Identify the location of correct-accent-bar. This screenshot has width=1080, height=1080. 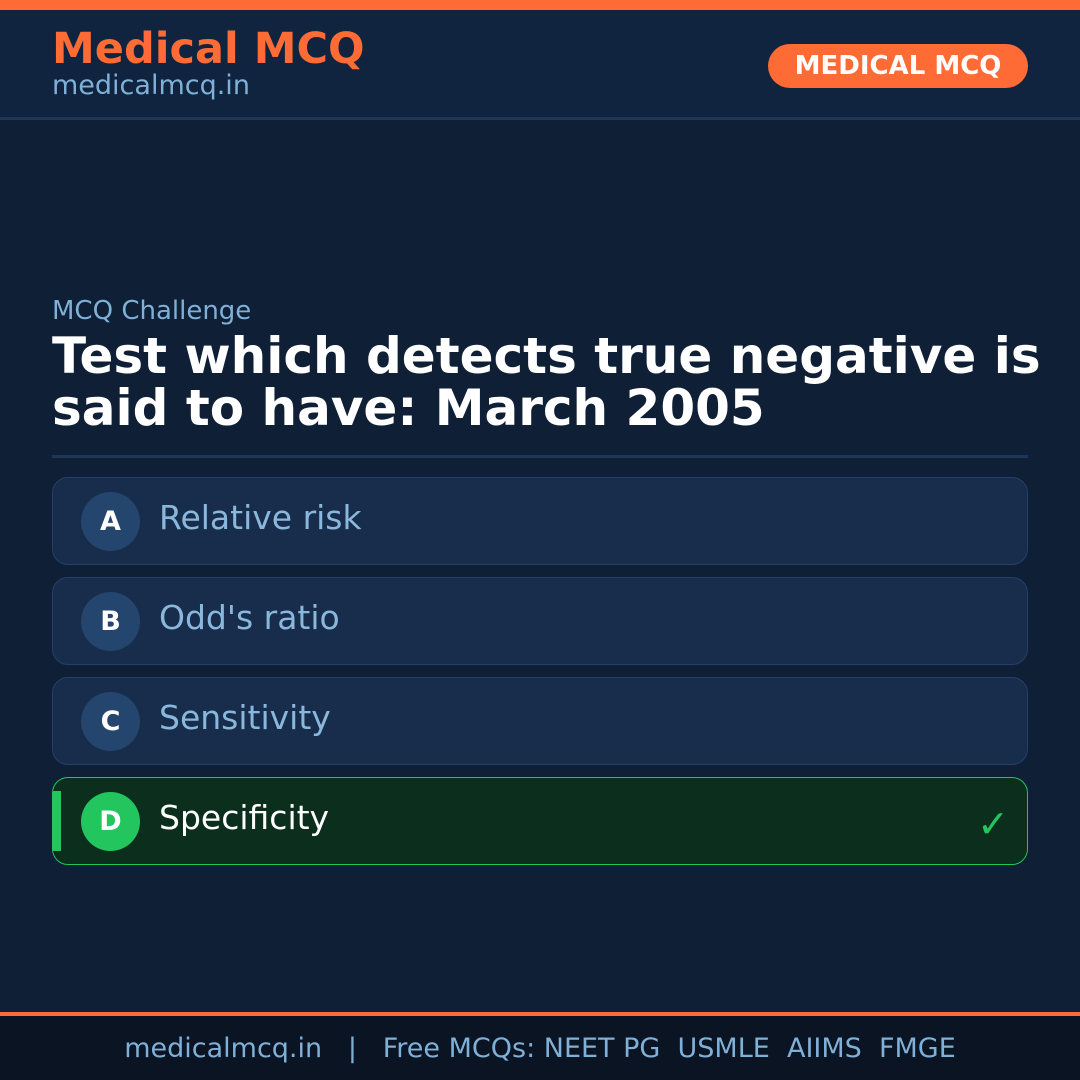
(57, 821).